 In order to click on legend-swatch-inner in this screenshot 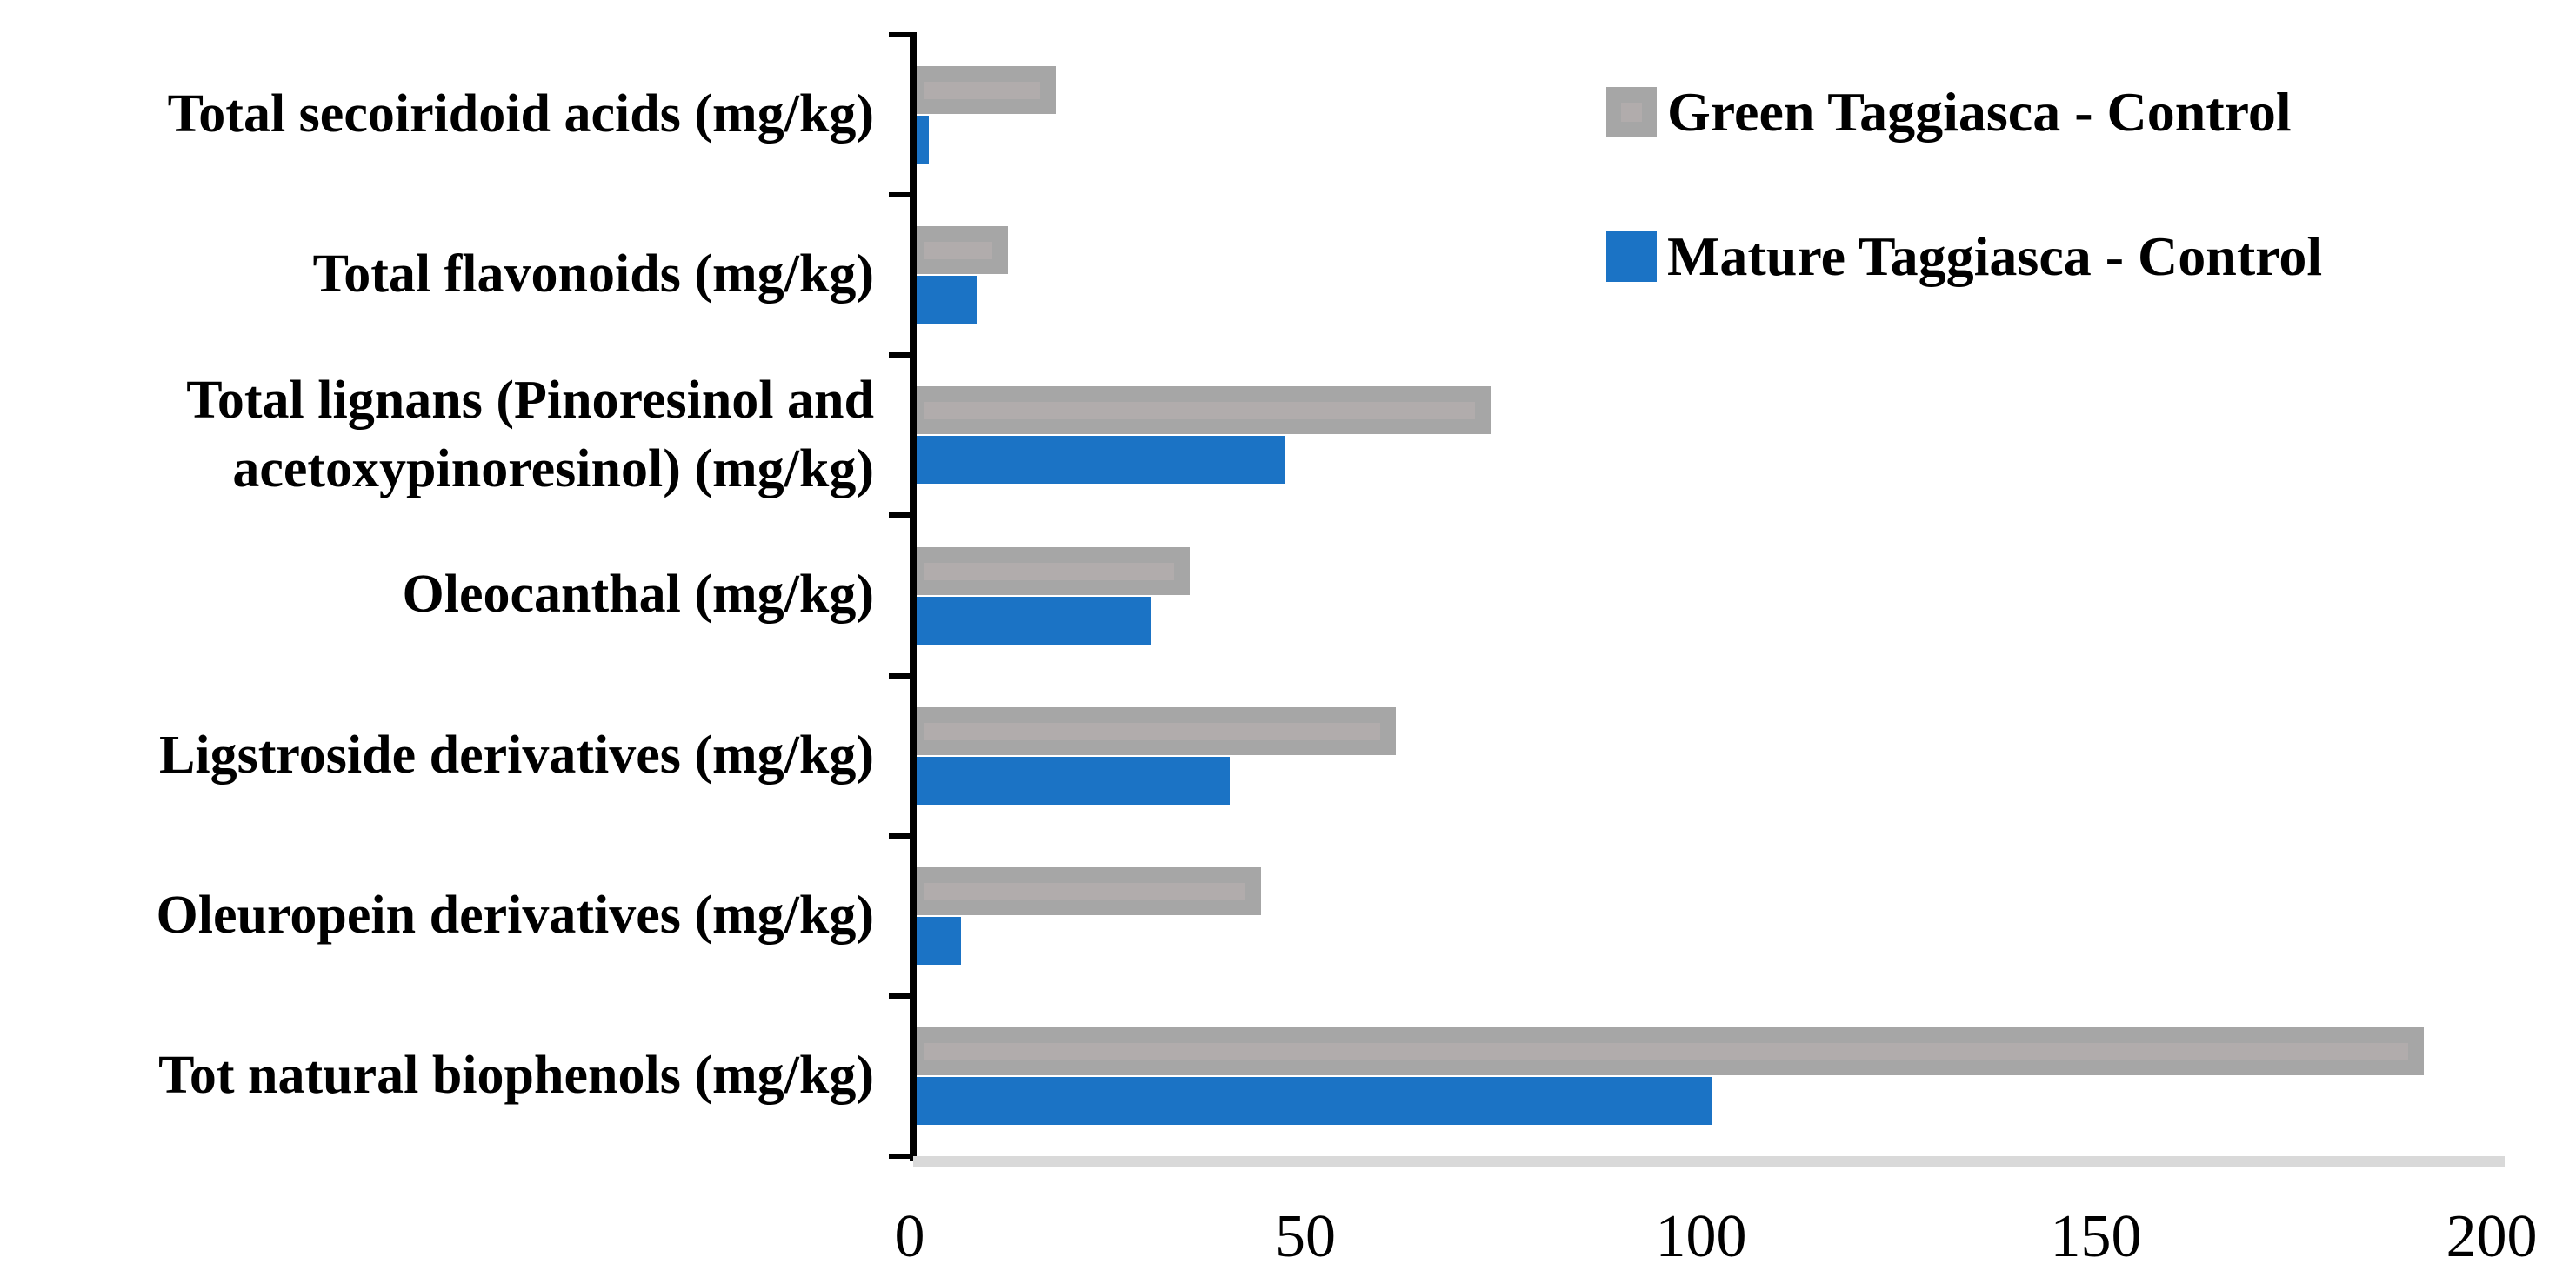, I will do `click(1631, 112)`.